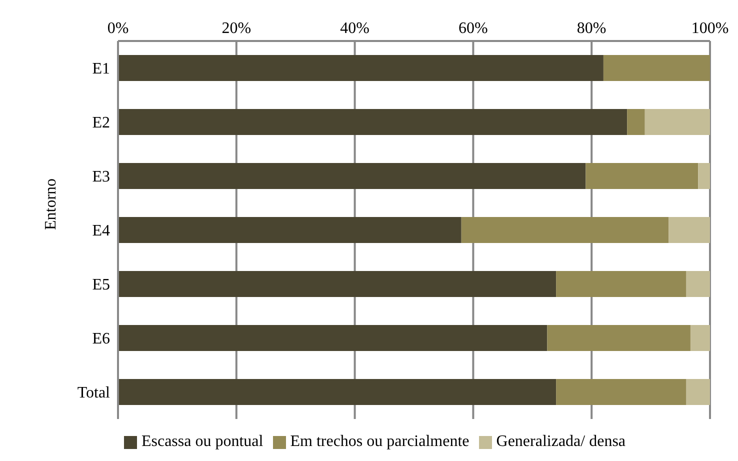 The height and width of the screenshot is (461, 738). What do you see at coordinates (237, 28) in the screenshot?
I see `x-tick-label: 20%` at bounding box center [237, 28].